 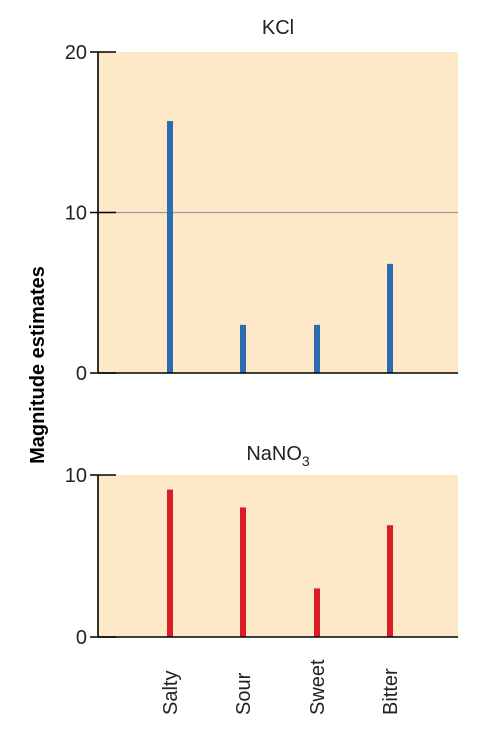 I want to click on panel-1-title: KCl, so click(x=278, y=28).